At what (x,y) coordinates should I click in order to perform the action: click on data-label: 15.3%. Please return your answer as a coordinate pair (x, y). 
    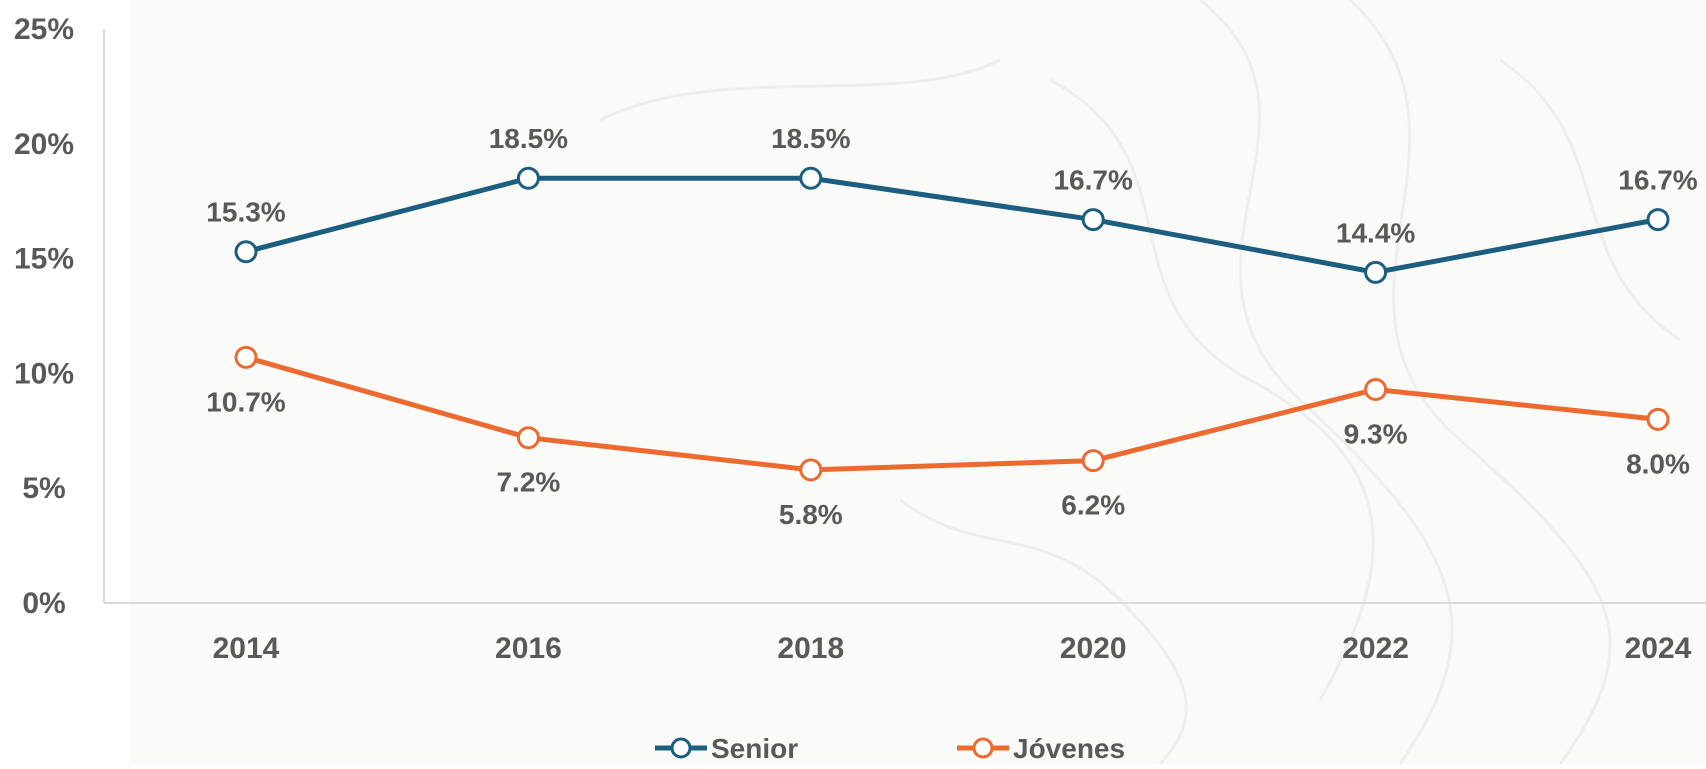
    Looking at the image, I should click on (245, 212).